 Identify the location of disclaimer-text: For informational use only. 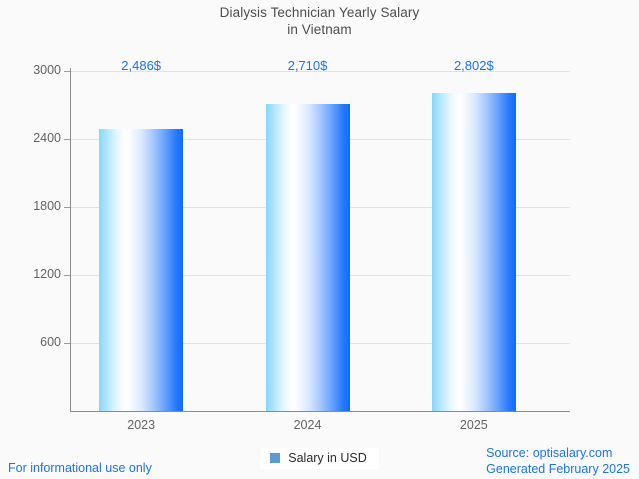
(80, 468).